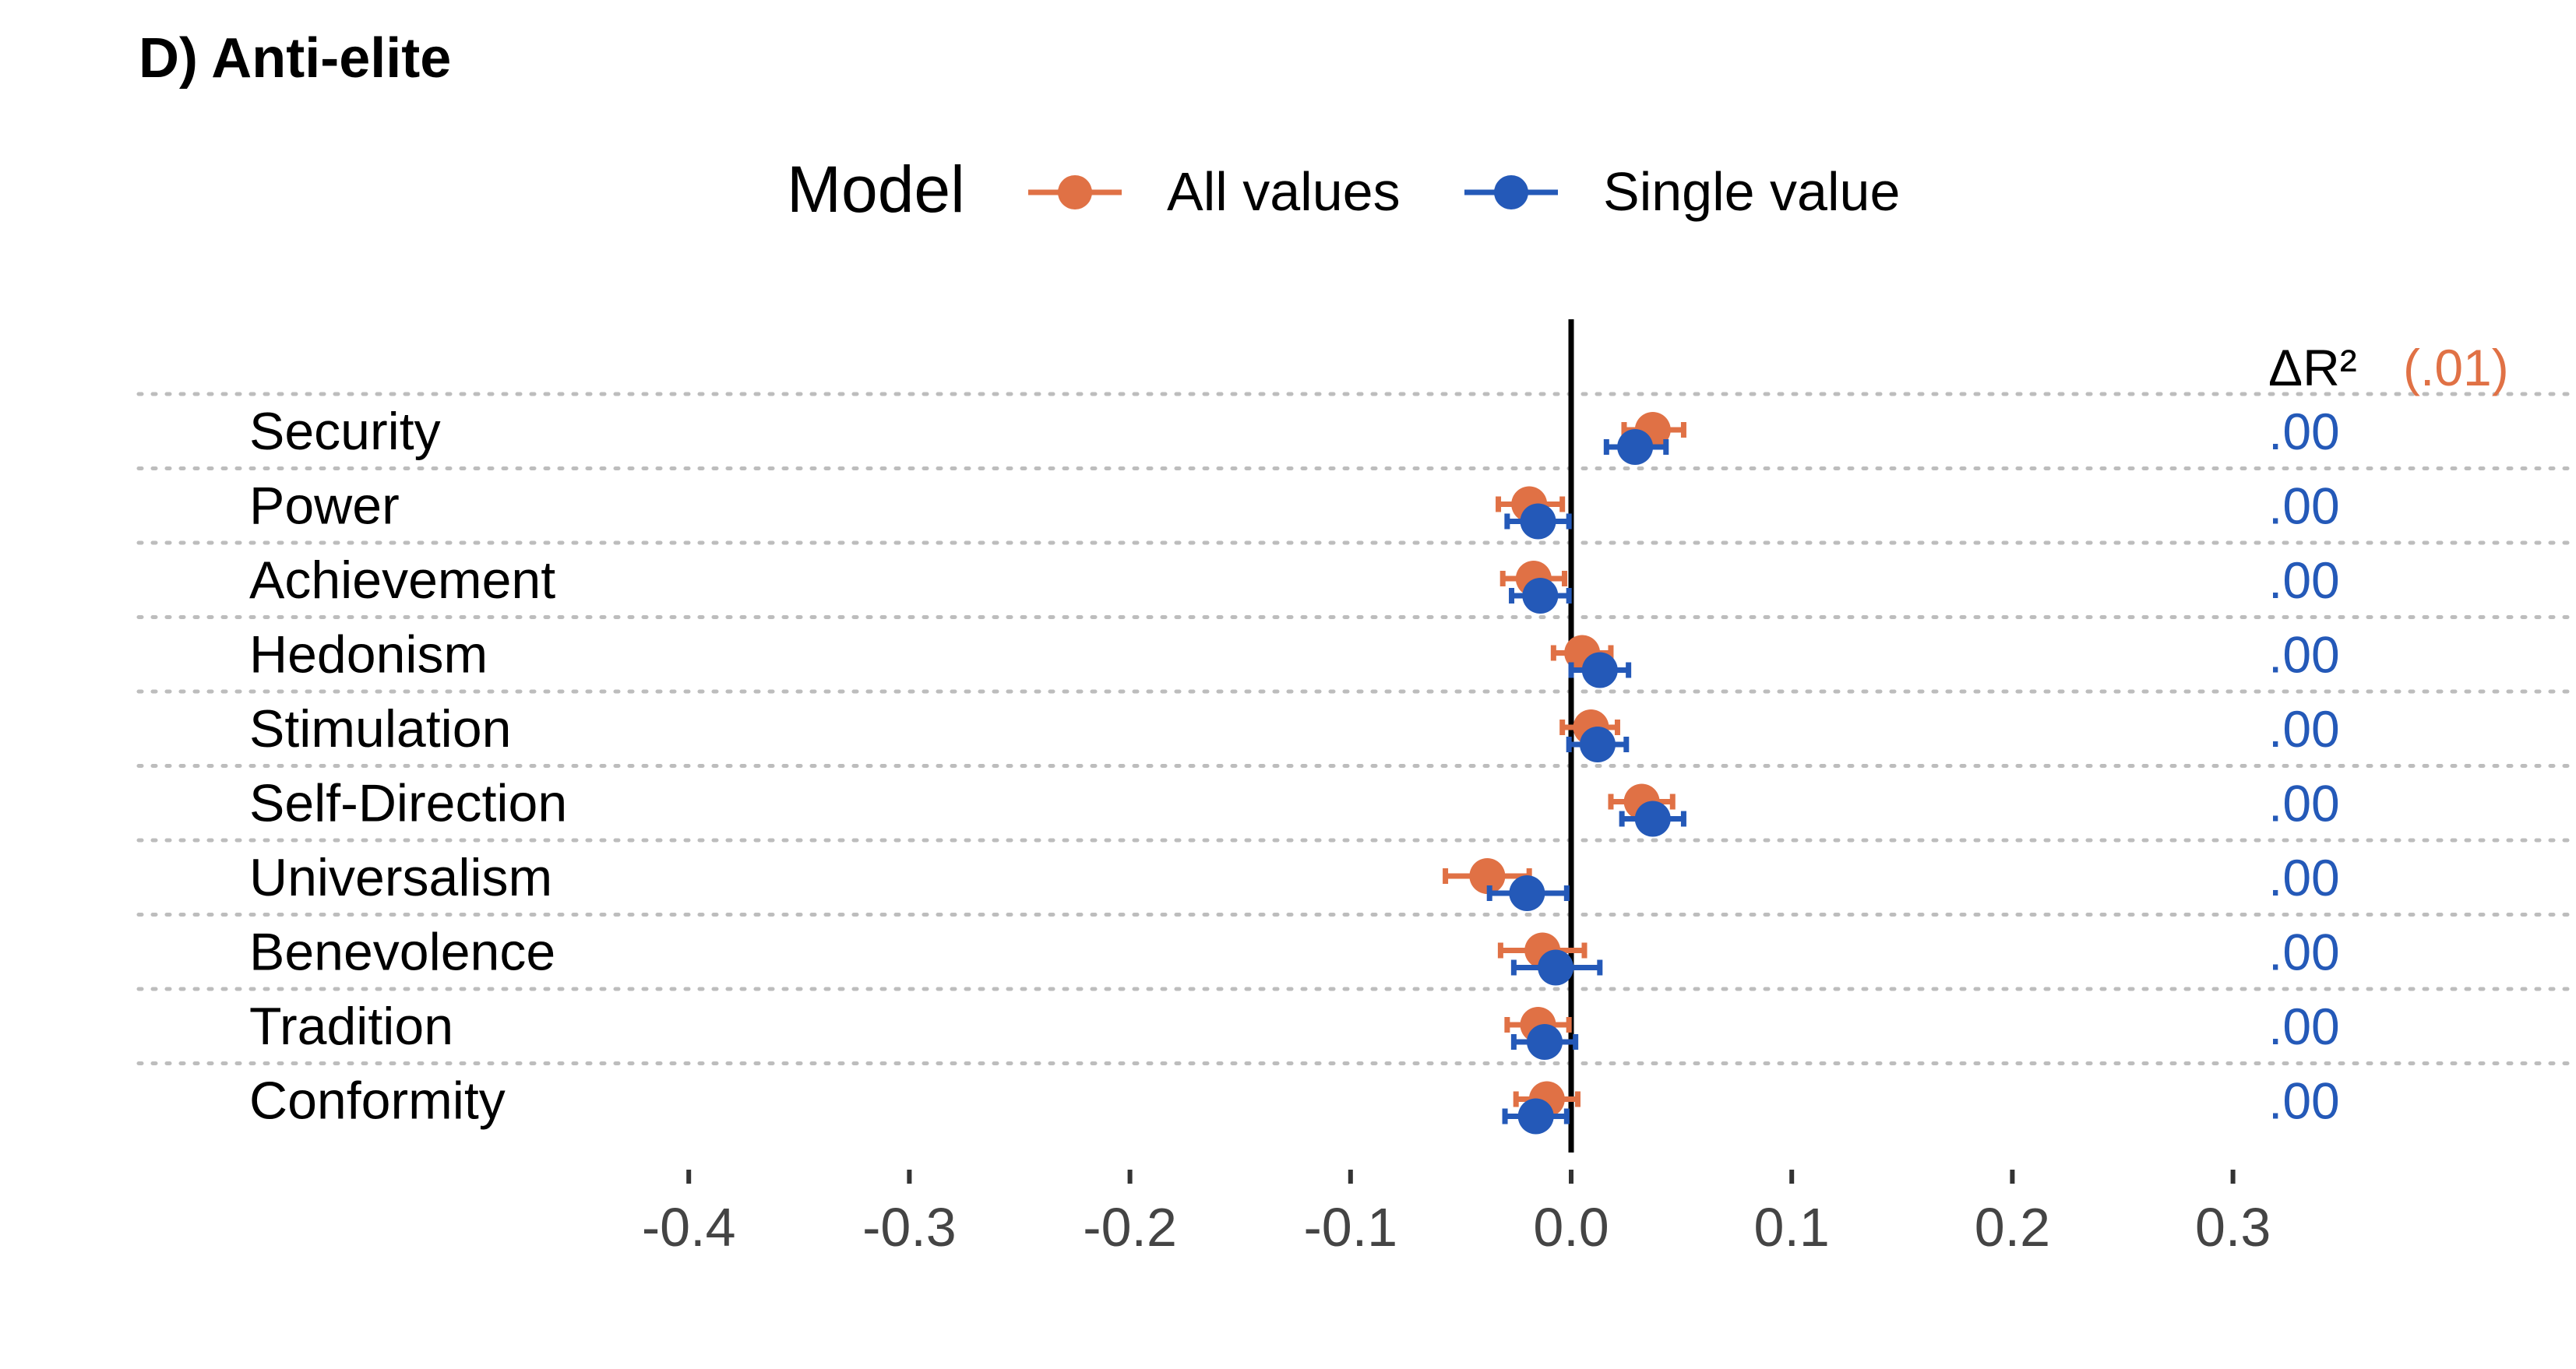 The height and width of the screenshot is (1369, 2576). Describe the element at coordinates (2456, 368) in the screenshot. I see `delta-r2-header-value: (.01)` at that location.